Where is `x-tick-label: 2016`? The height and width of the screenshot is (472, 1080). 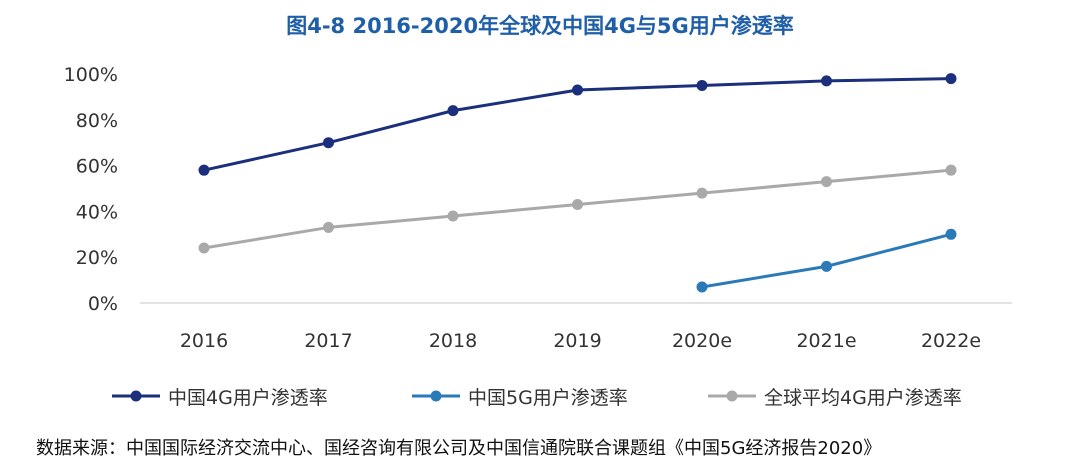 x-tick-label: 2016 is located at coordinates (204, 341).